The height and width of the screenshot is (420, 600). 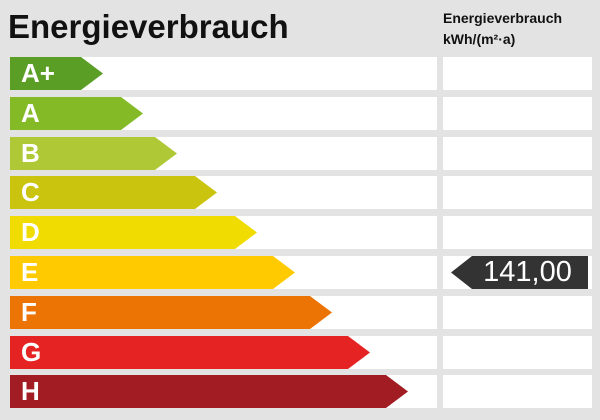 What do you see at coordinates (503, 18) in the screenshot?
I see `unit-header-line1: Energieverbrauch` at bounding box center [503, 18].